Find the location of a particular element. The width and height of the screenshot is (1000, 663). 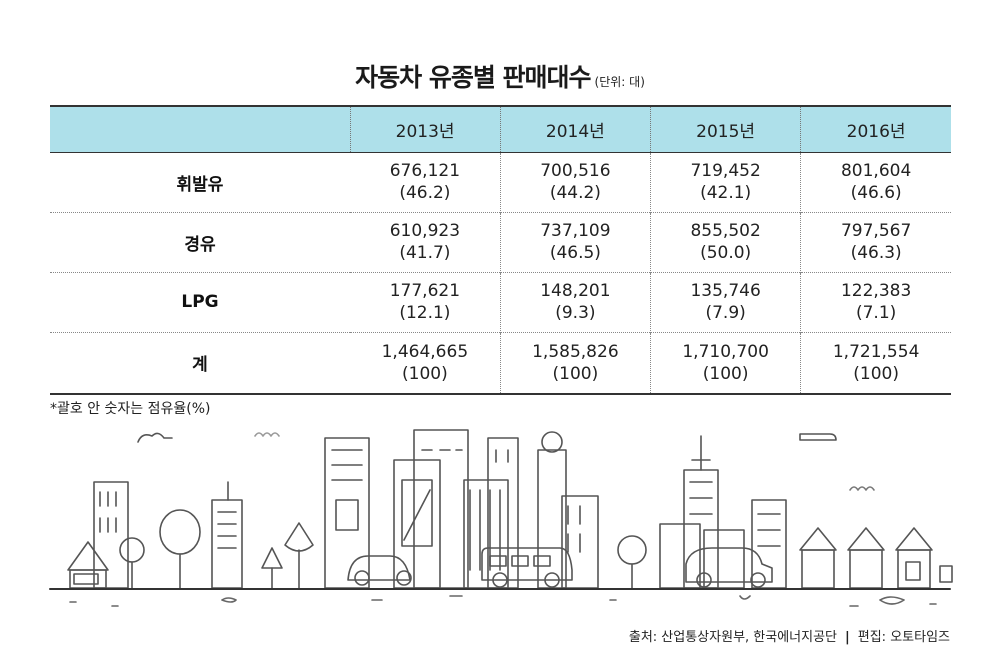

table-cell: 1,464,665 (100) is located at coordinates (425, 363).